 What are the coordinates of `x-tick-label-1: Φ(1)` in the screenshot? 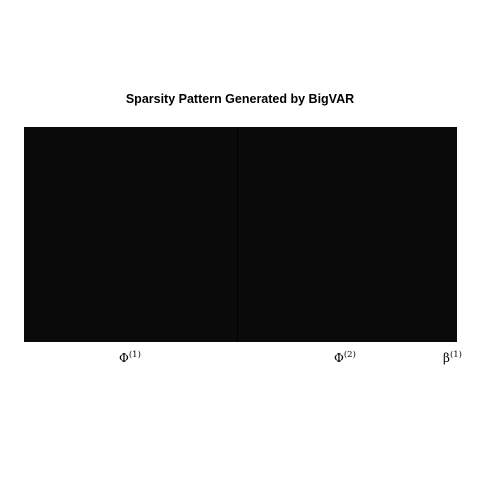 It's located at (130, 357).